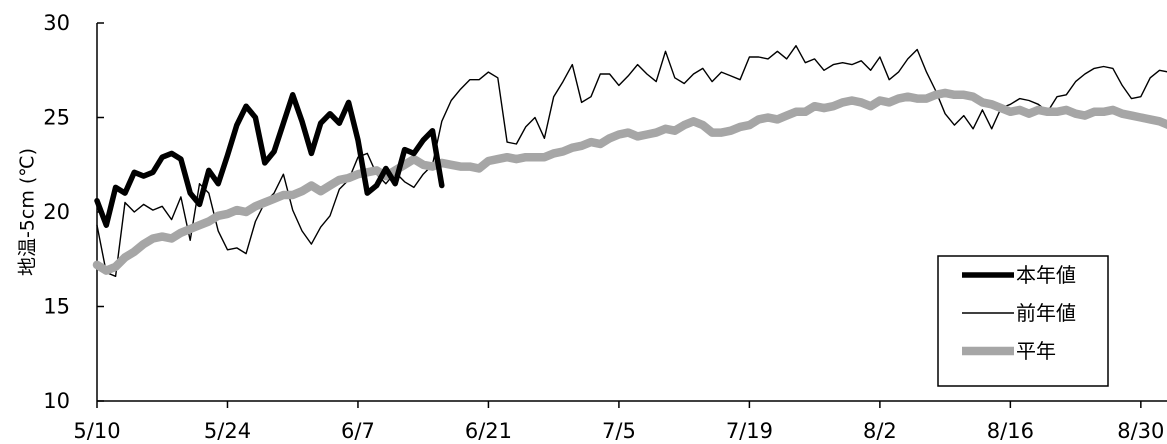 This screenshot has width=1167, height=444. I want to click on x-tick-label: 5/24, so click(227, 431).